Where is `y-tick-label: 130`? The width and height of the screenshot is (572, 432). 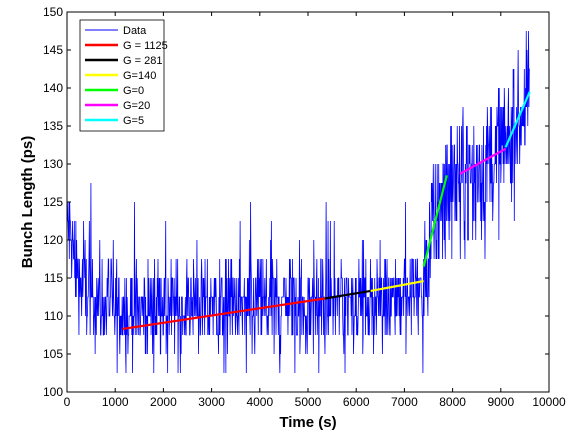
y-tick-label: 130 is located at coordinates (53, 164).